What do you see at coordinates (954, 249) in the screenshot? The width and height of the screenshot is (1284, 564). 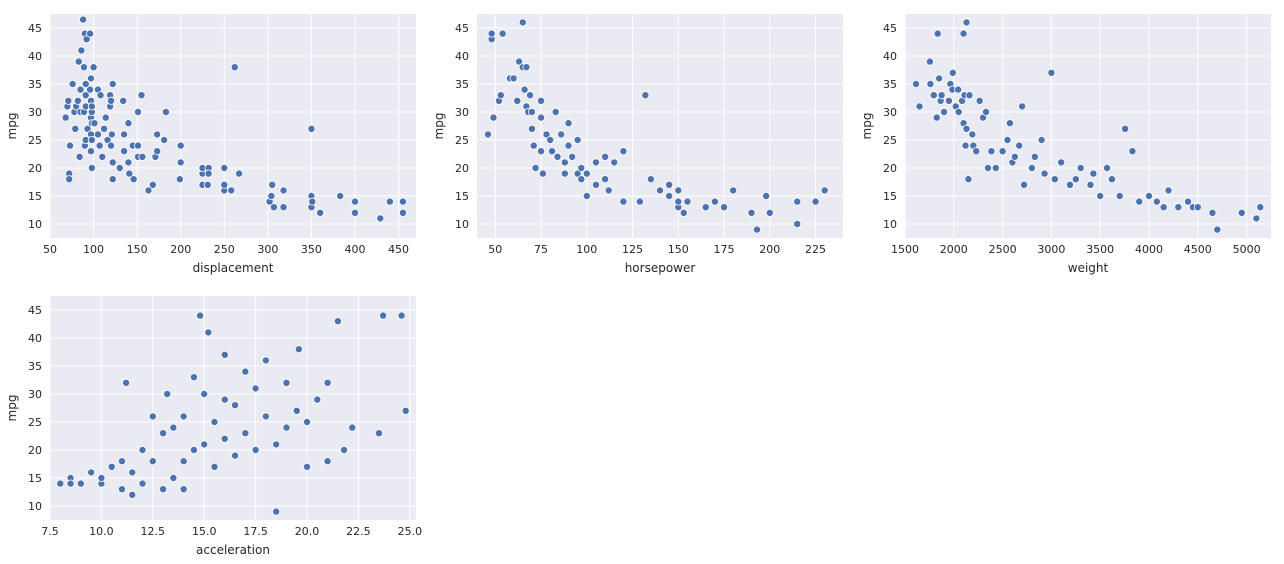 I see `x-tick-label: 2000` at bounding box center [954, 249].